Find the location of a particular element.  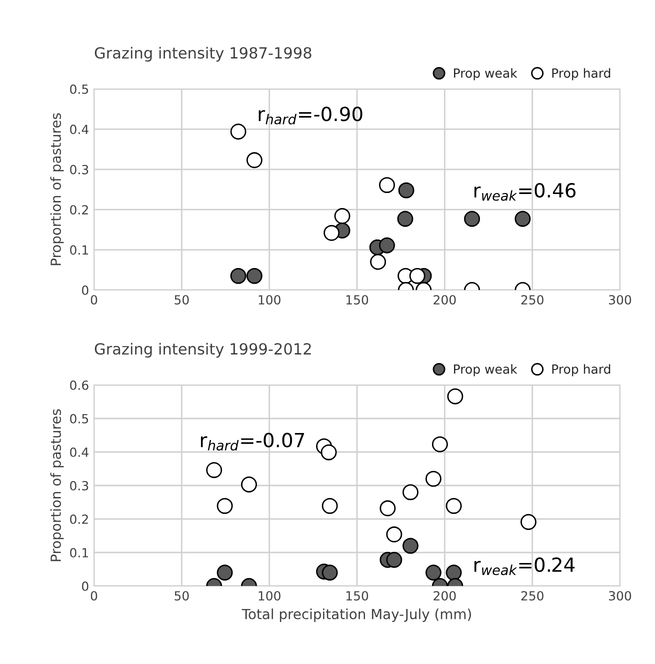

chart-title: Grazing intensity 1999-2012 is located at coordinates (202, 350).